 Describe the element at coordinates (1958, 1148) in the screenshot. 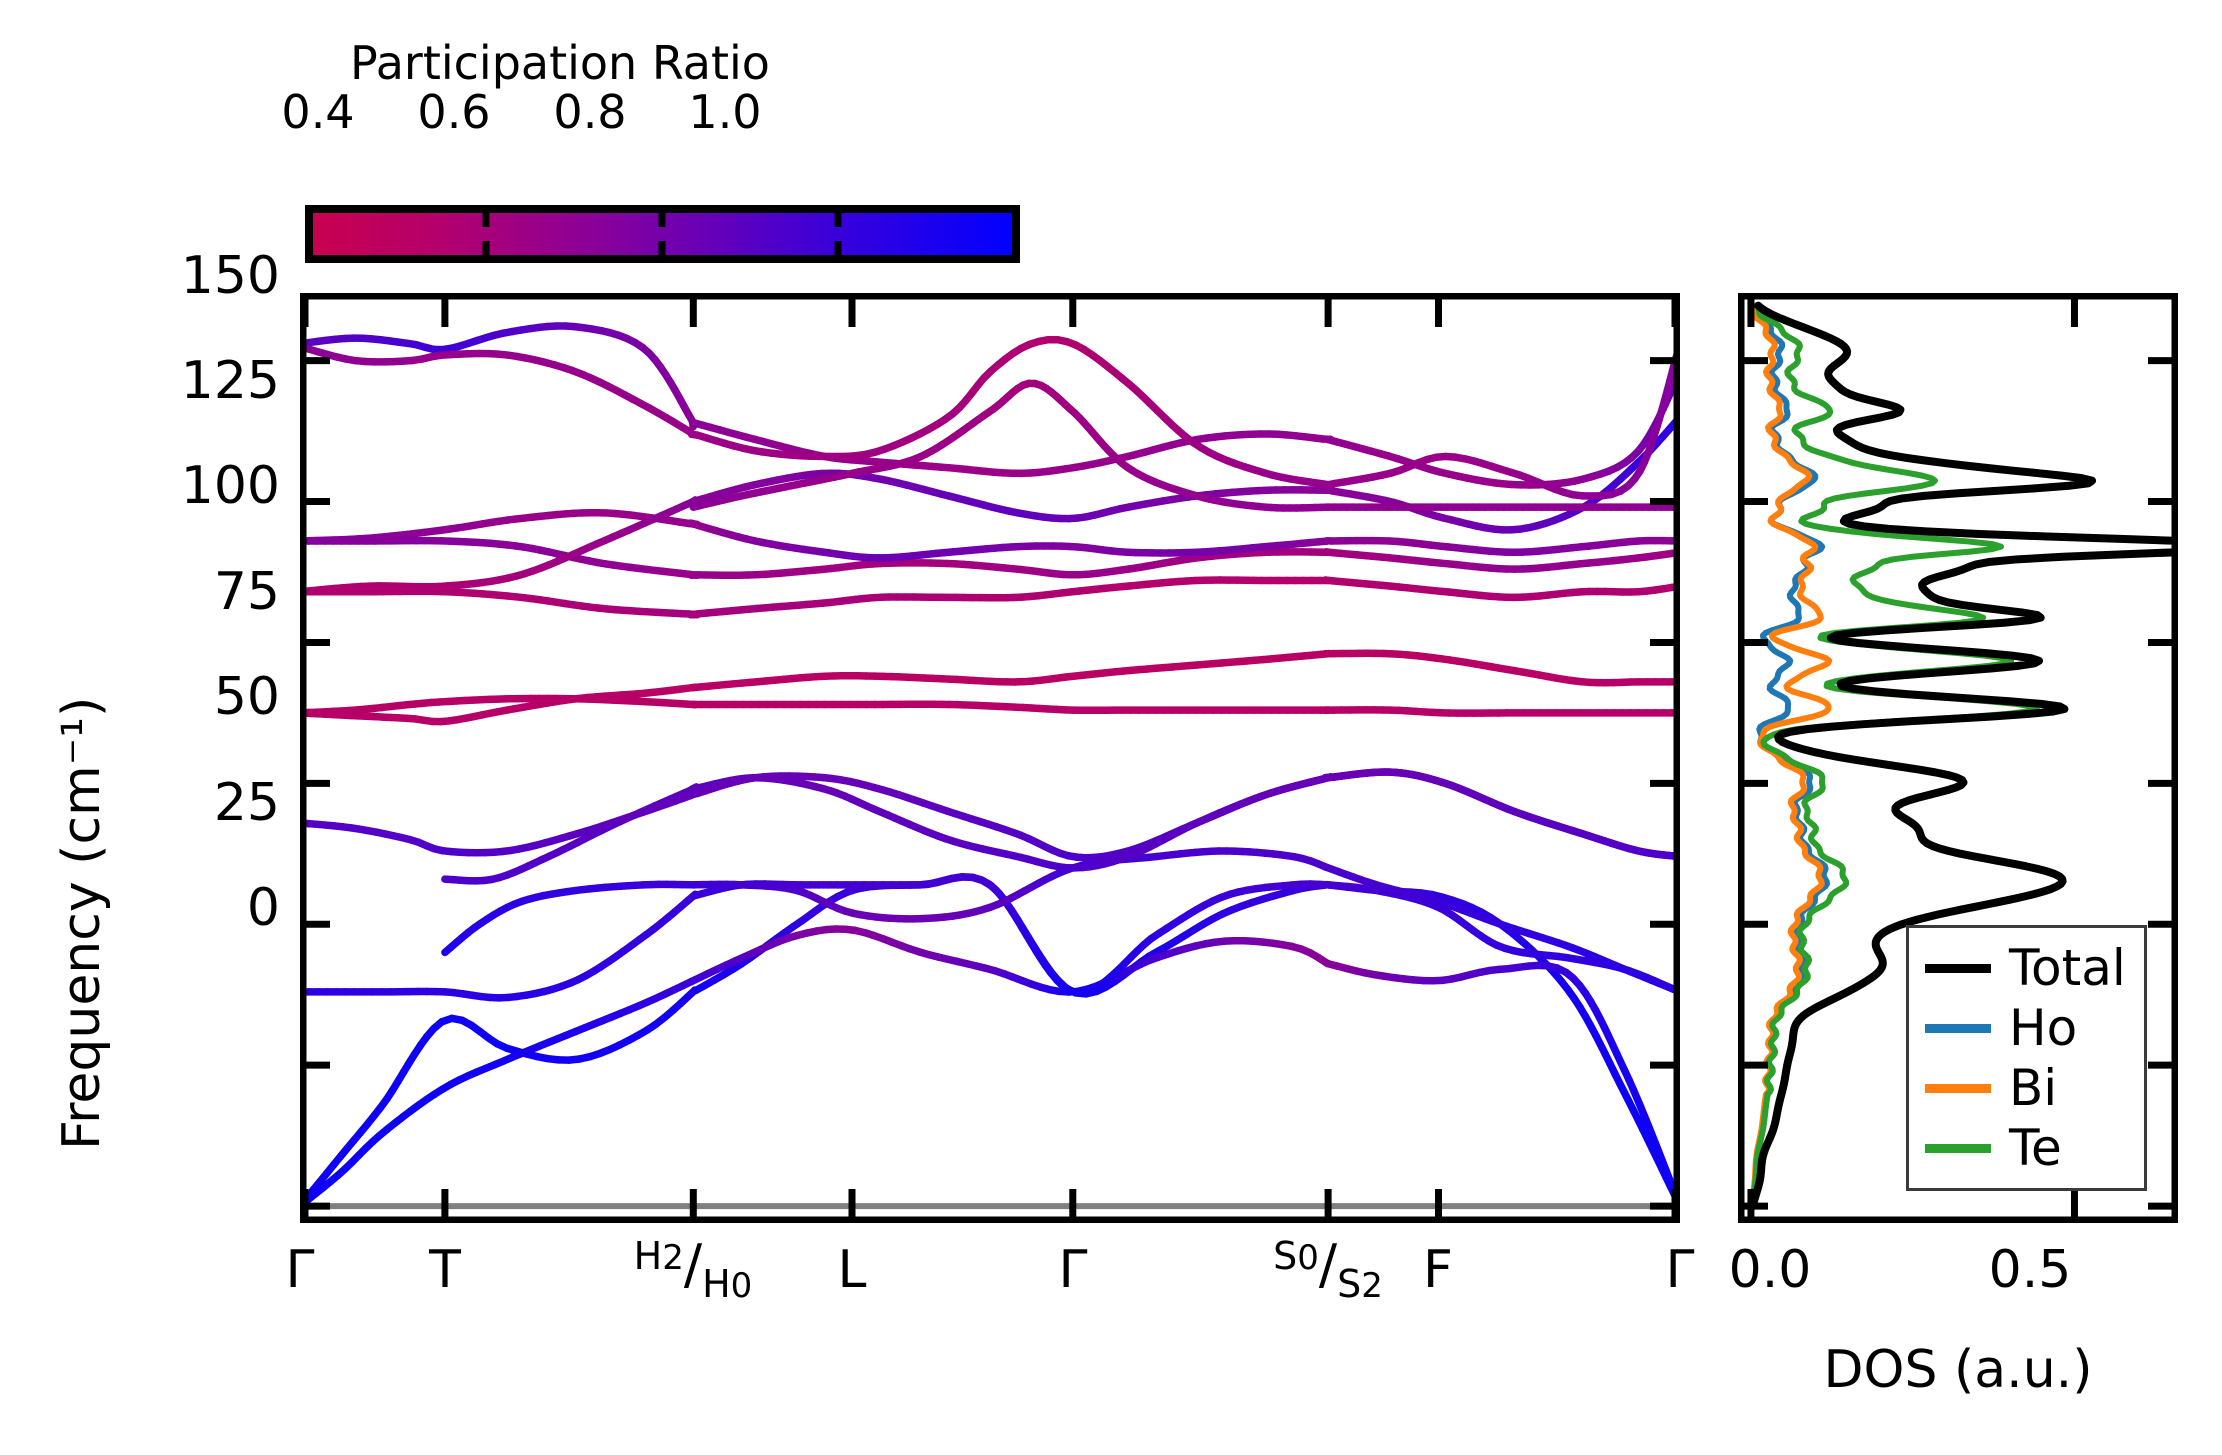

I see `legend-swatch-te` at that location.